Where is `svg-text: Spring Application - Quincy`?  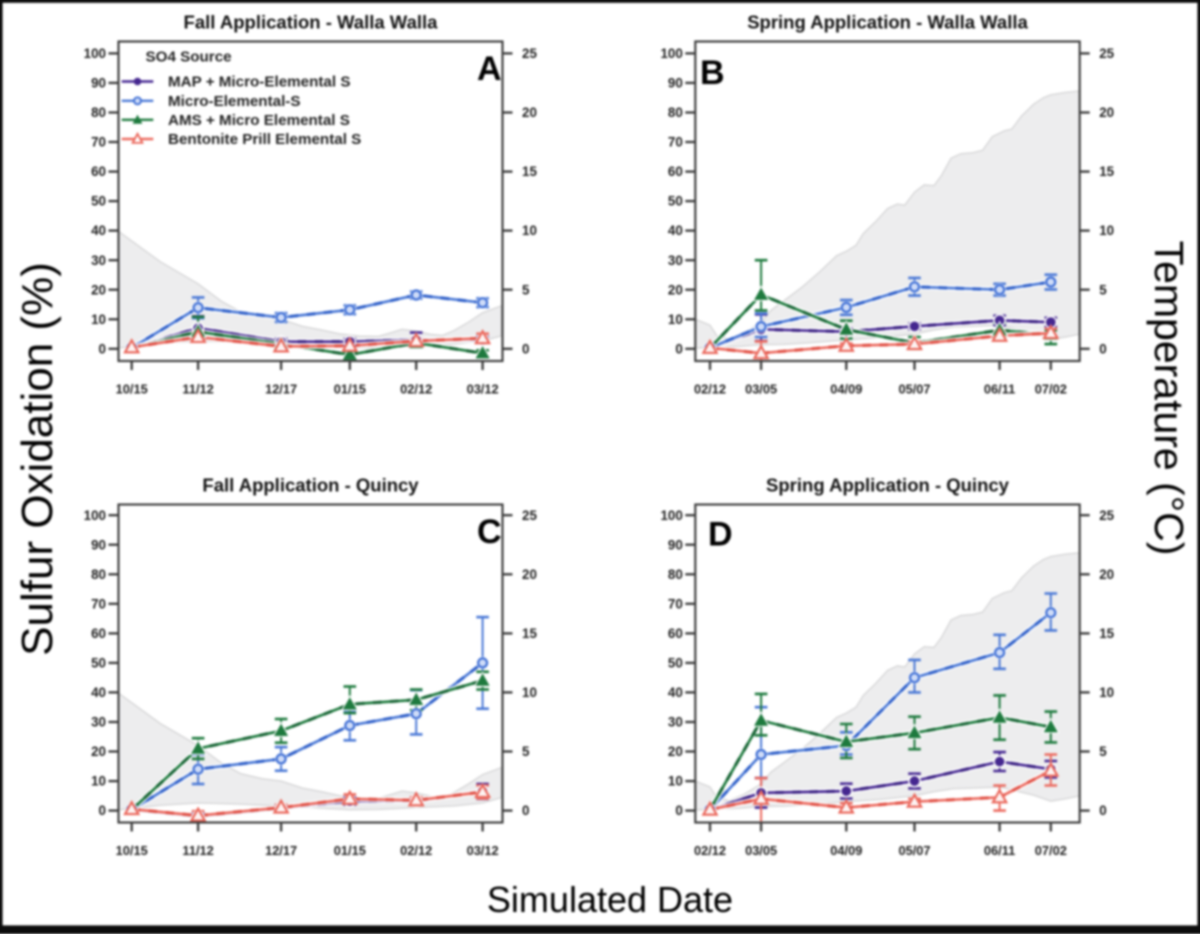 svg-text: Spring Application - Quincy is located at coordinates (888, 485).